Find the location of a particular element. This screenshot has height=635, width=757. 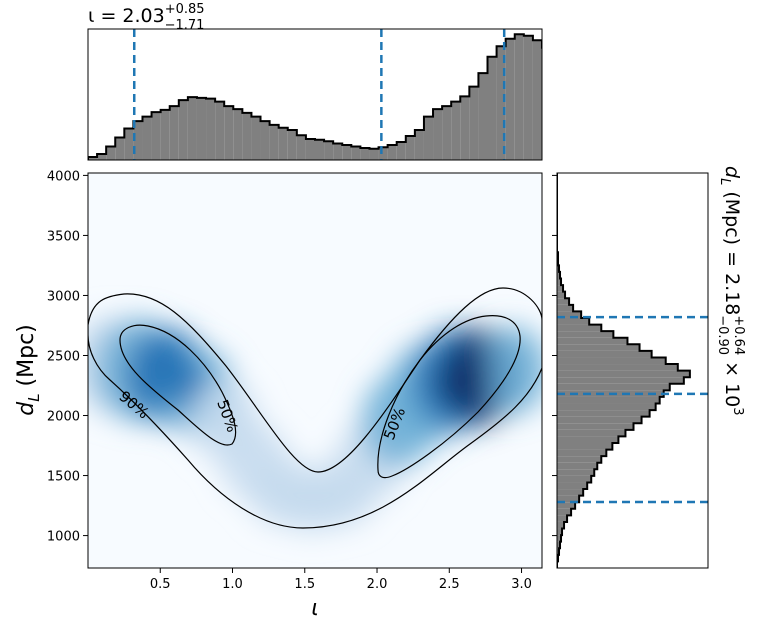

right-title-main: d is located at coordinates (732, 172).